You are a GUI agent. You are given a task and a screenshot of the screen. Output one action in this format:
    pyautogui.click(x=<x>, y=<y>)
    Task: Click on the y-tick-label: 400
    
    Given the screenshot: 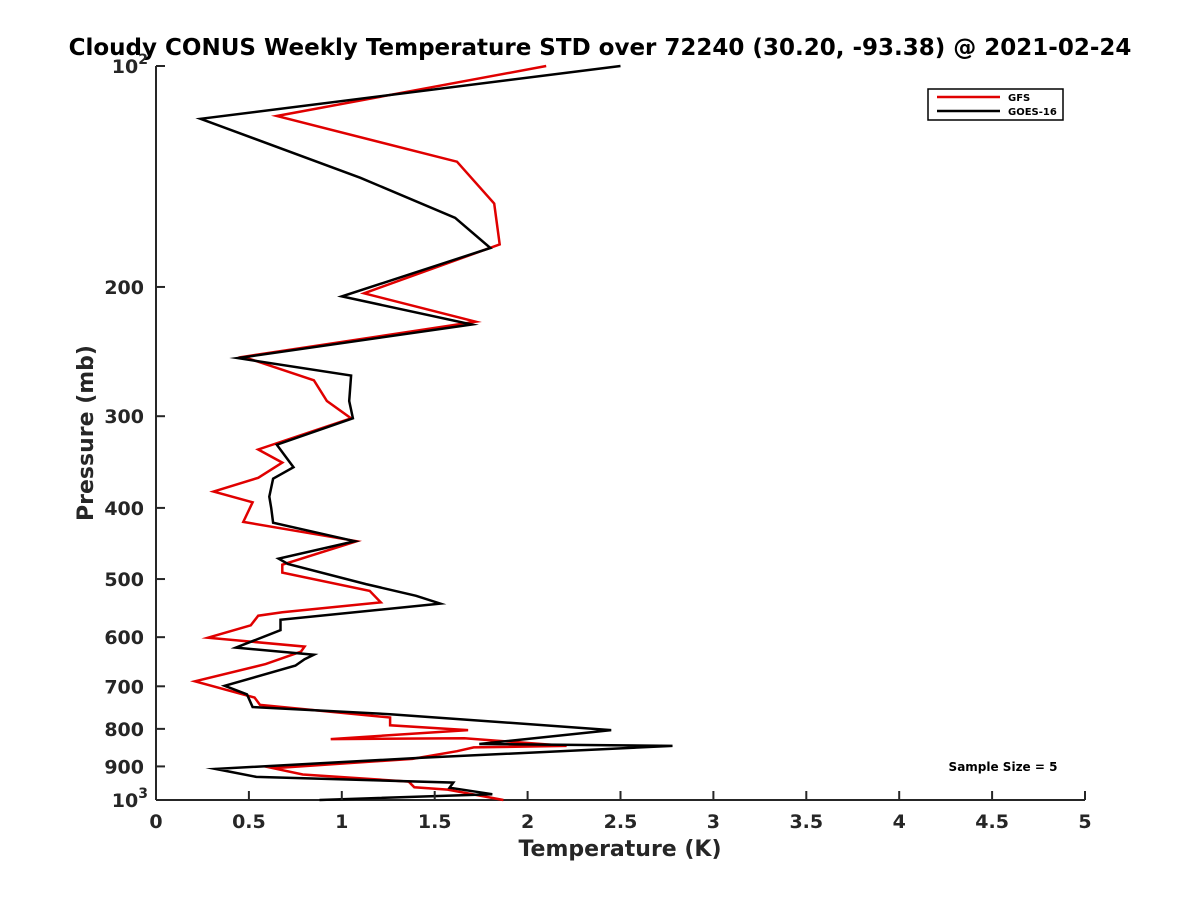 What is the action you would take?
    pyautogui.click(x=124, y=509)
    